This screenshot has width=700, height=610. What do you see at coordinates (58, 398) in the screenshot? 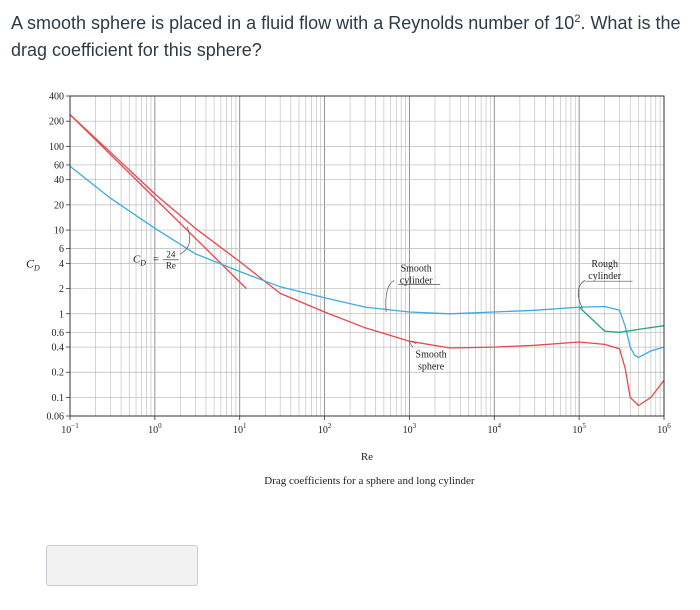
I see `y-tick-label: 0.1` at bounding box center [58, 398].